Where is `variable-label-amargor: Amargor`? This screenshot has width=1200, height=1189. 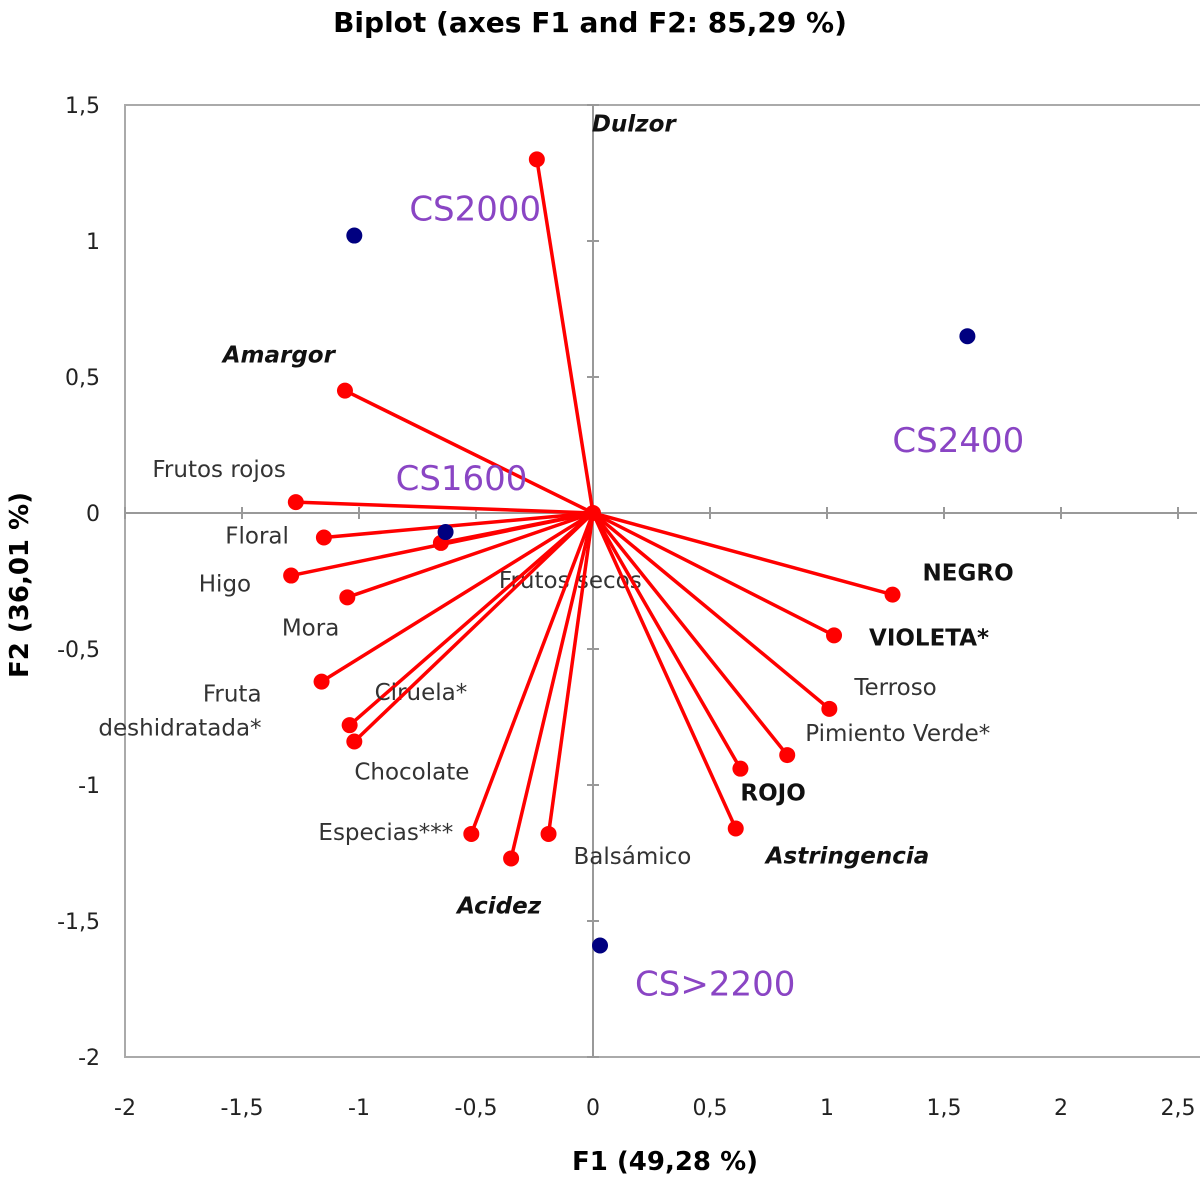 variable-label-amargor: Amargor is located at coordinates (279, 356).